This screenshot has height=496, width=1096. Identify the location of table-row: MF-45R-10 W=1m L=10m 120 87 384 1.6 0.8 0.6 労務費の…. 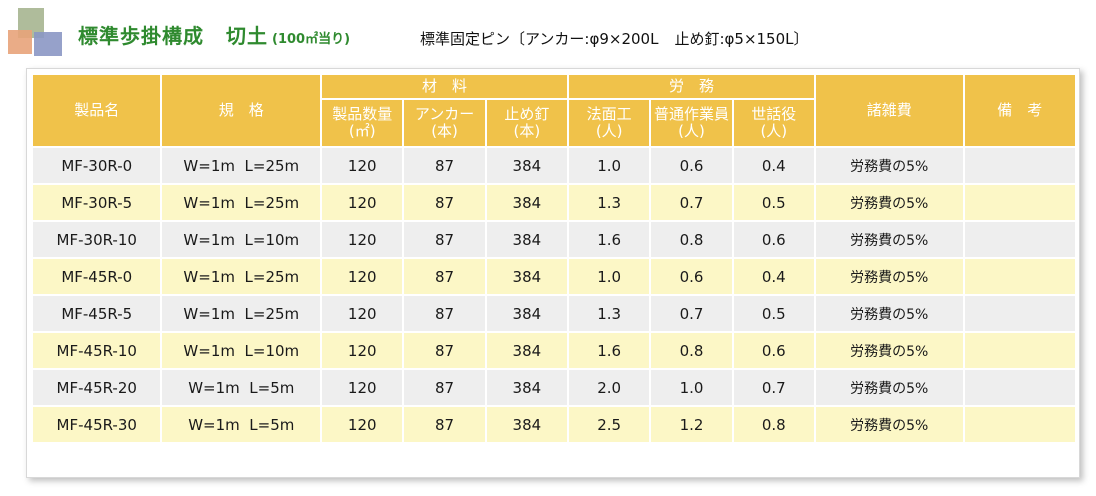
(554, 350).